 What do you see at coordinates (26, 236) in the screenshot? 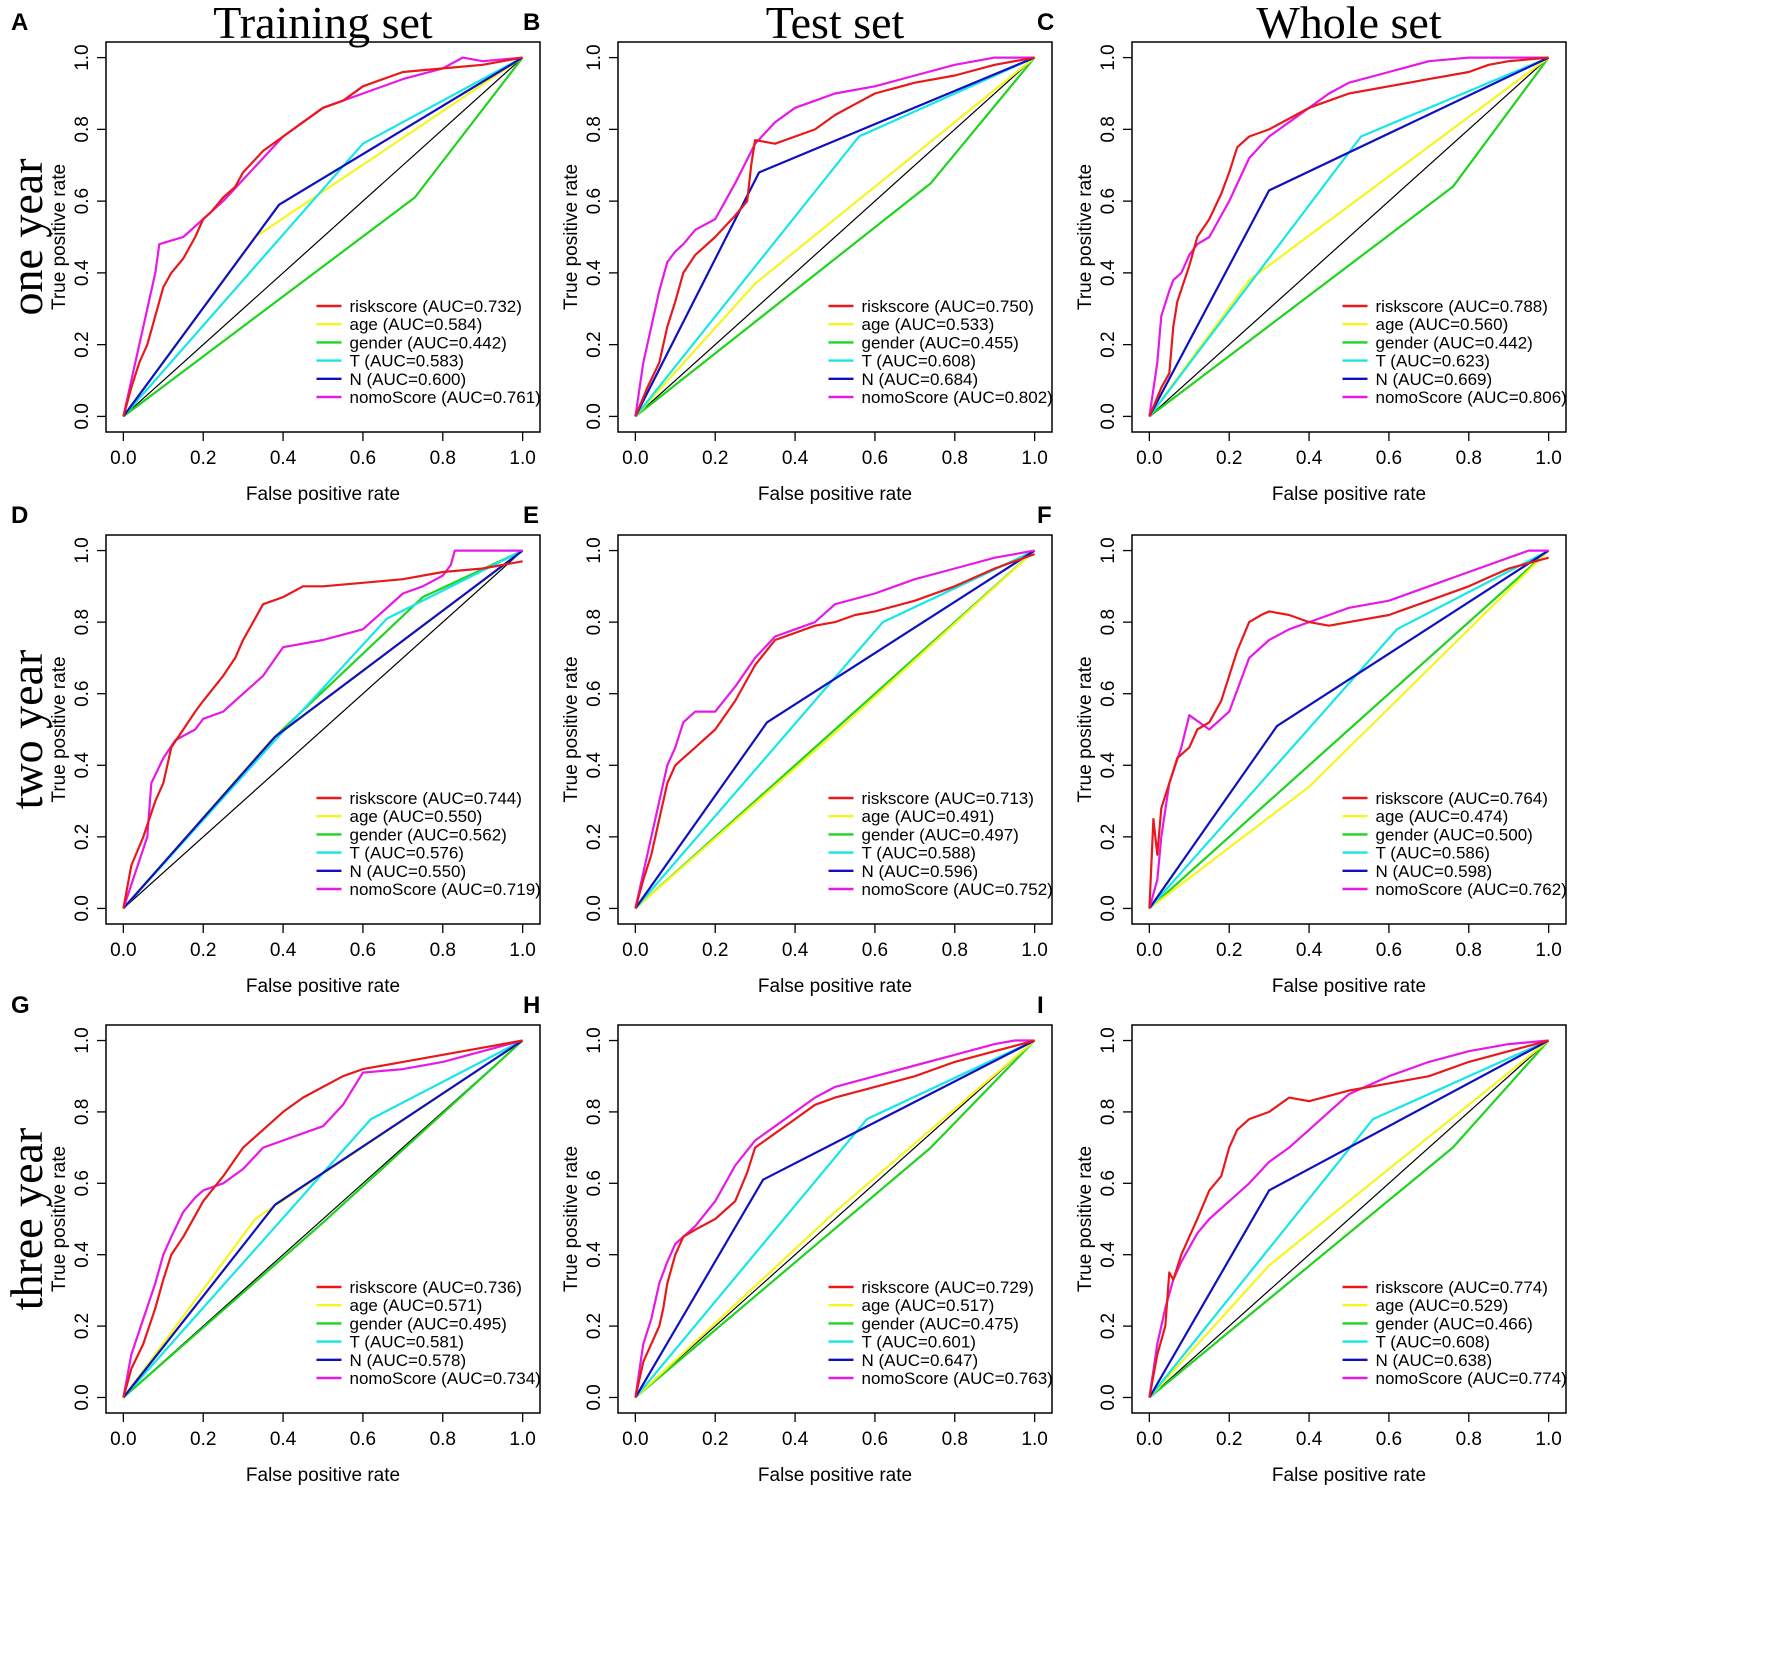
I see `row-title: one year` at bounding box center [26, 236].